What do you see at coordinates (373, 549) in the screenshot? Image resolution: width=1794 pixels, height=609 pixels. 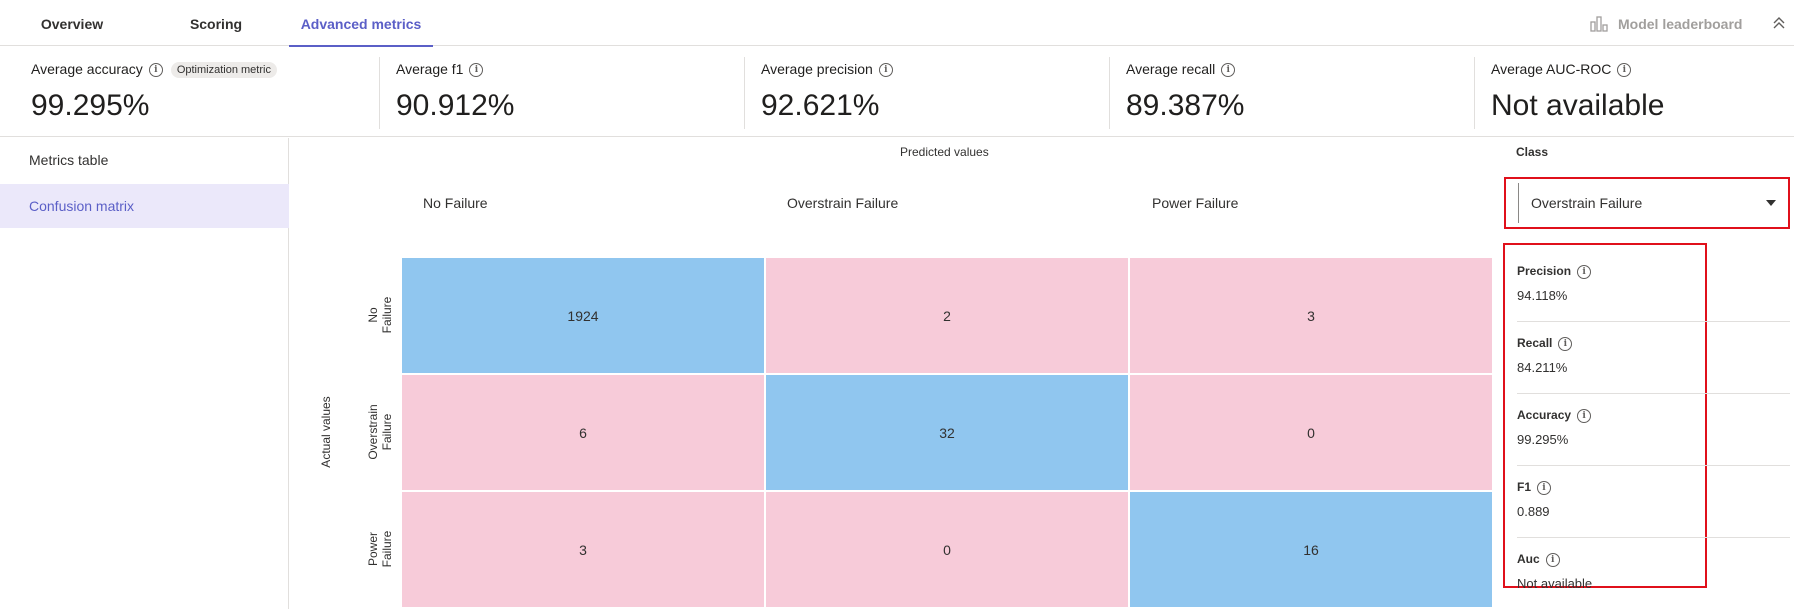 I see `row-header-line: Power` at bounding box center [373, 549].